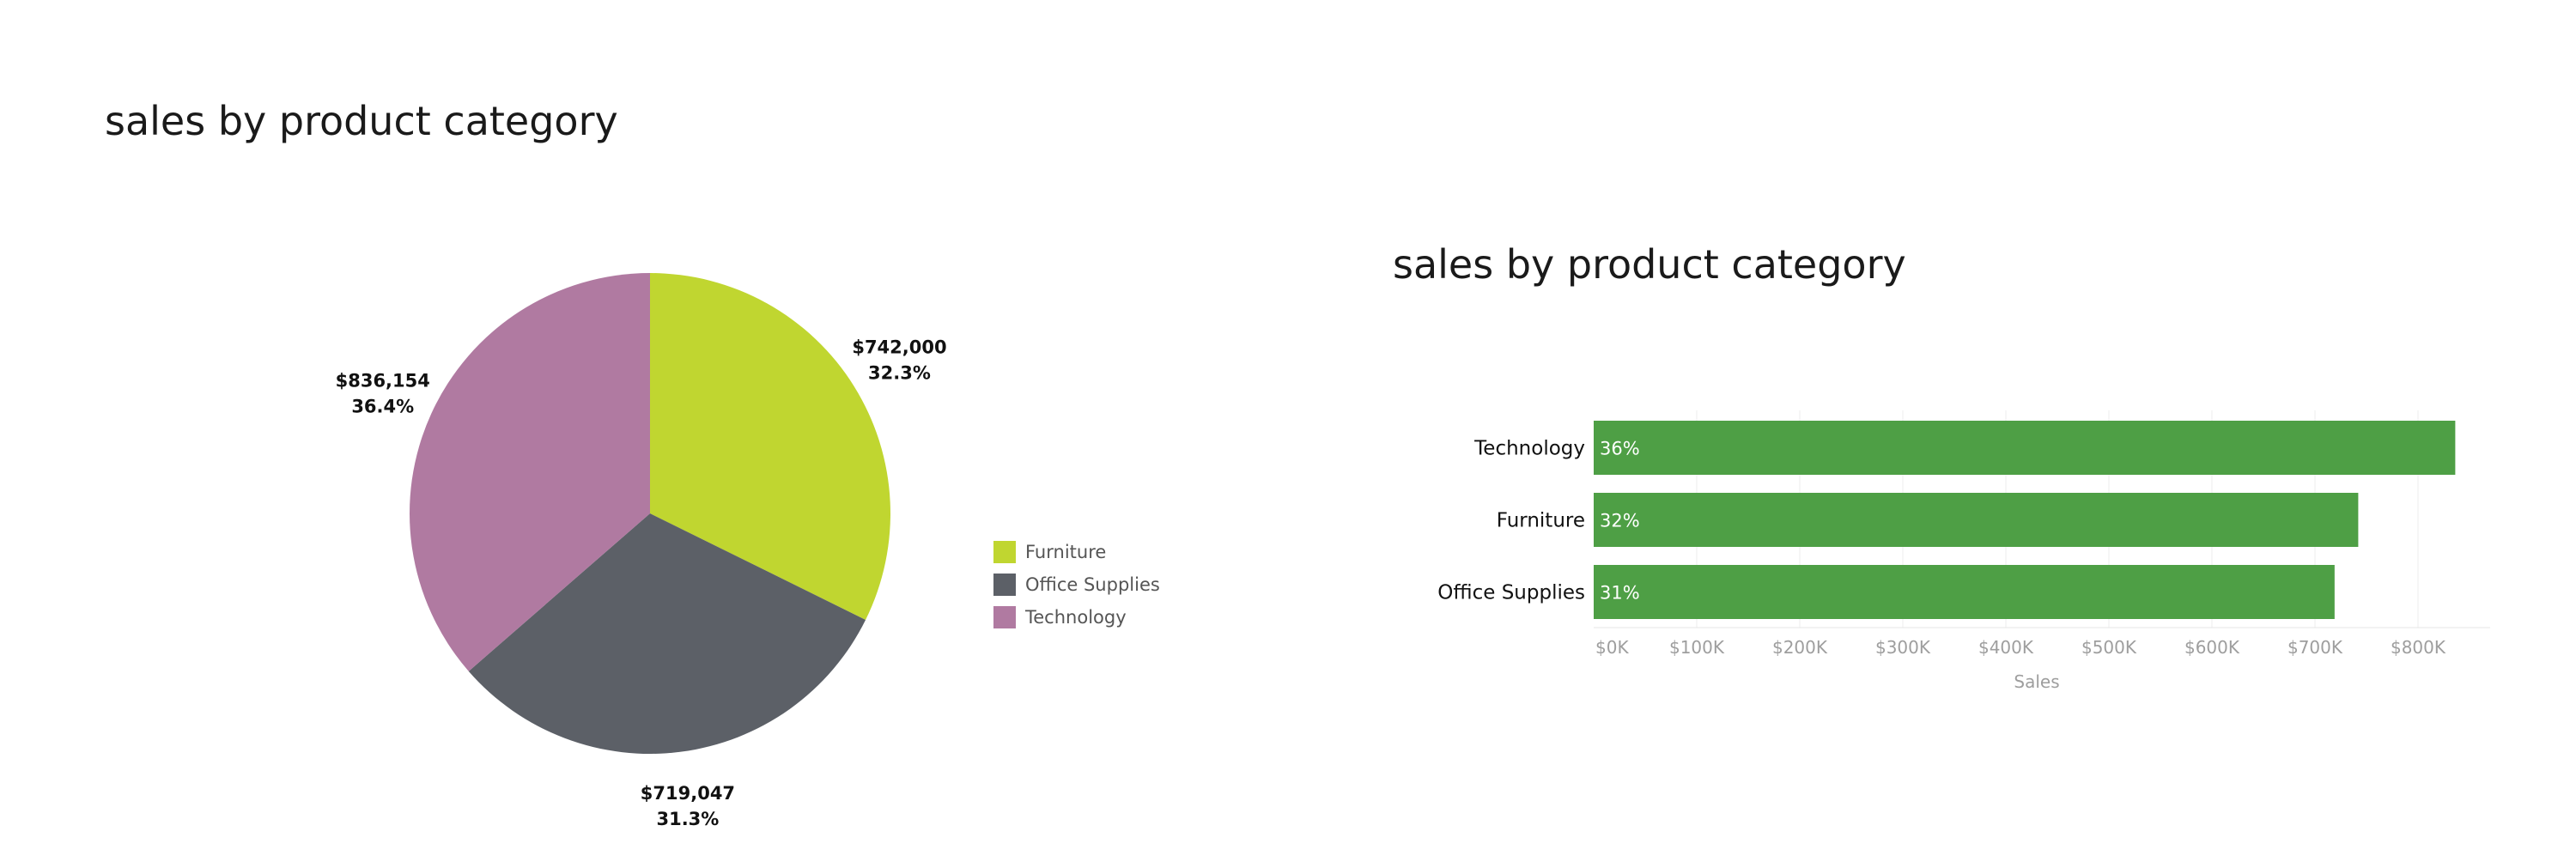  I want to click on legend-swatch-furniture, so click(1005, 552).